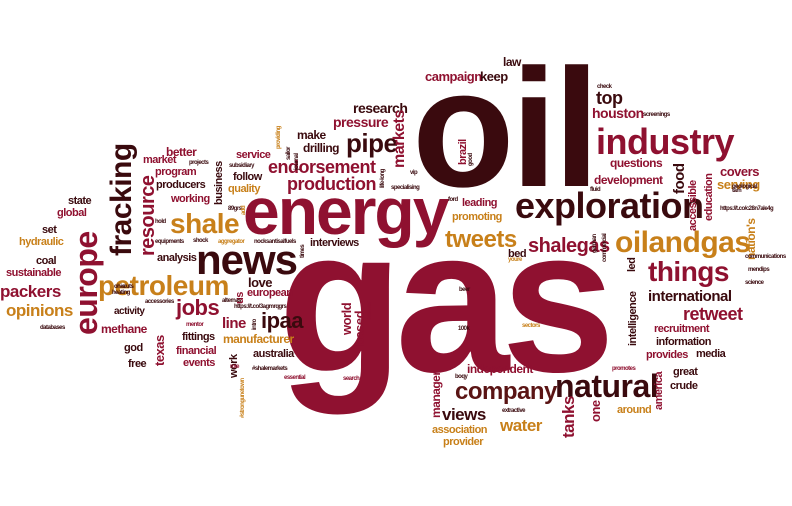  I want to click on word-europe: europe, so click(86, 283).